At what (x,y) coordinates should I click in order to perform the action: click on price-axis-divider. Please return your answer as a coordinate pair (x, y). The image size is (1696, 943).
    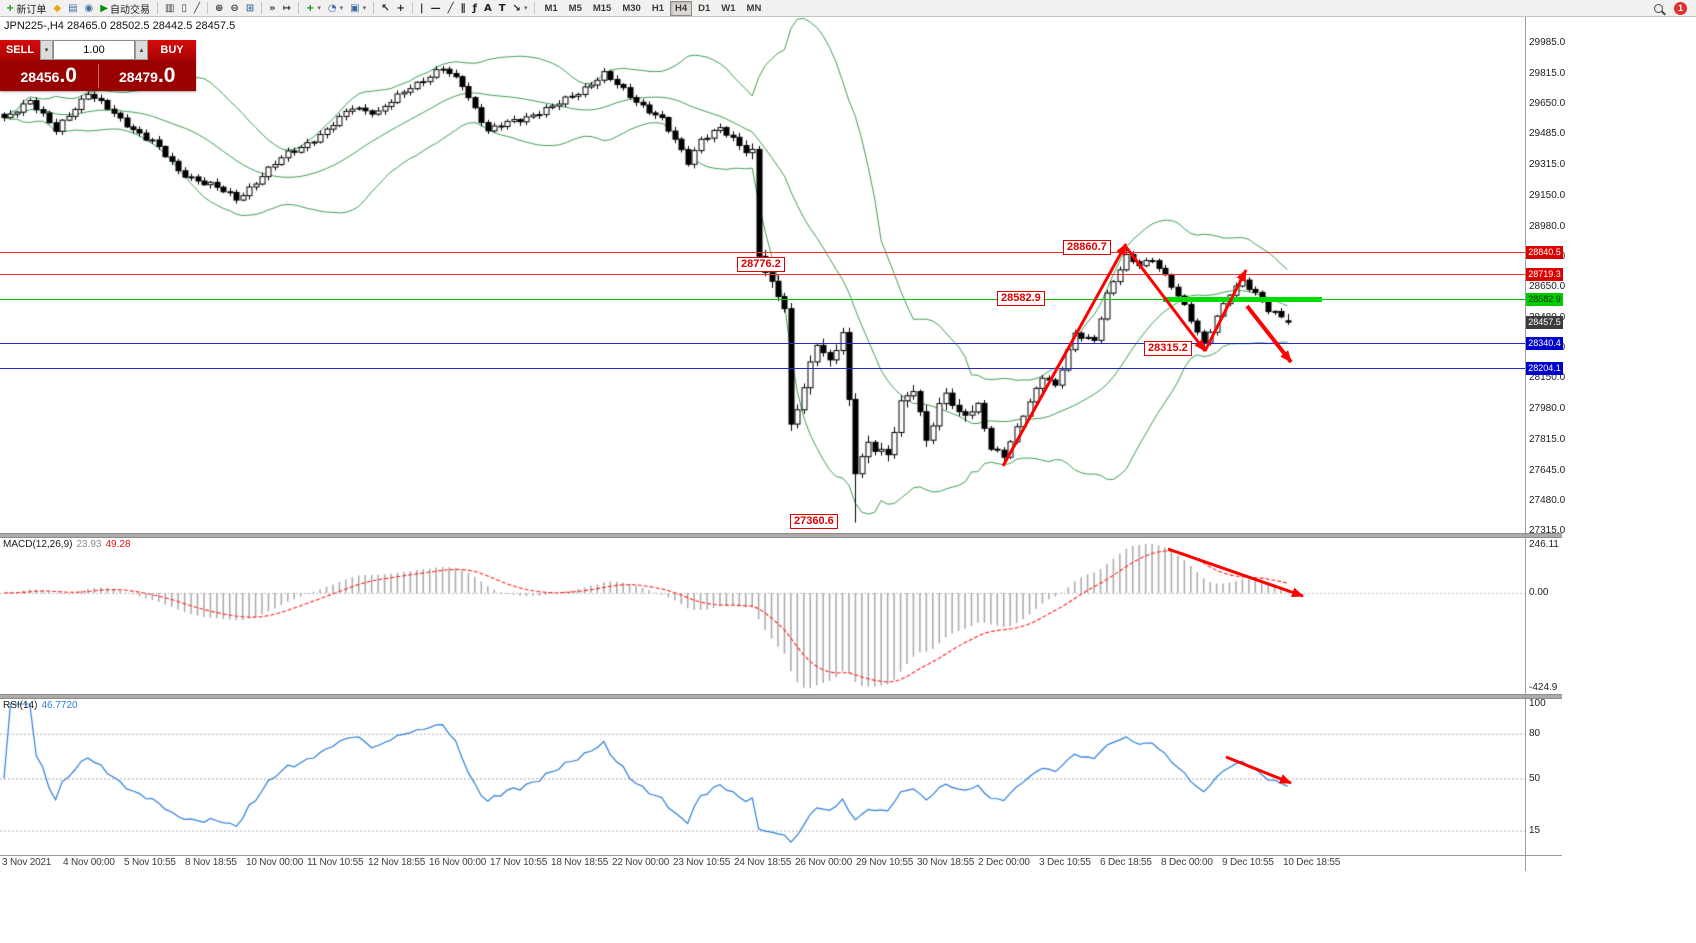
    Looking at the image, I should click on (1525, 444).